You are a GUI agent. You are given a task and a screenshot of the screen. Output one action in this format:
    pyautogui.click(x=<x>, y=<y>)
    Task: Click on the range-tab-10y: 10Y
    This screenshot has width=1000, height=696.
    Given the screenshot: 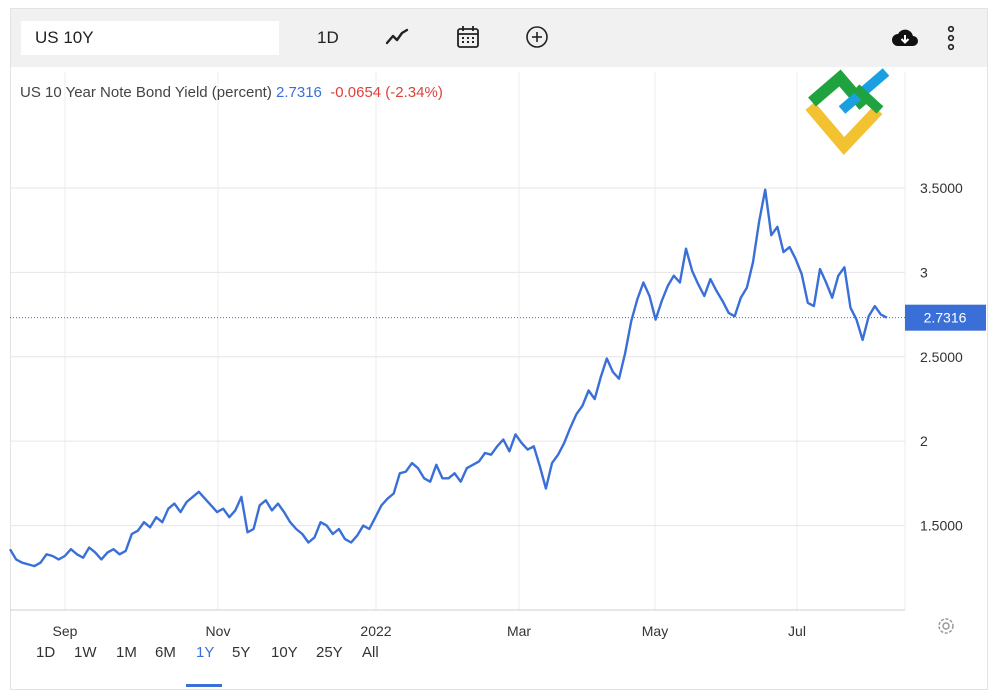 What is the action you would take?
    pyautogui.click(x=284, y=652)
    